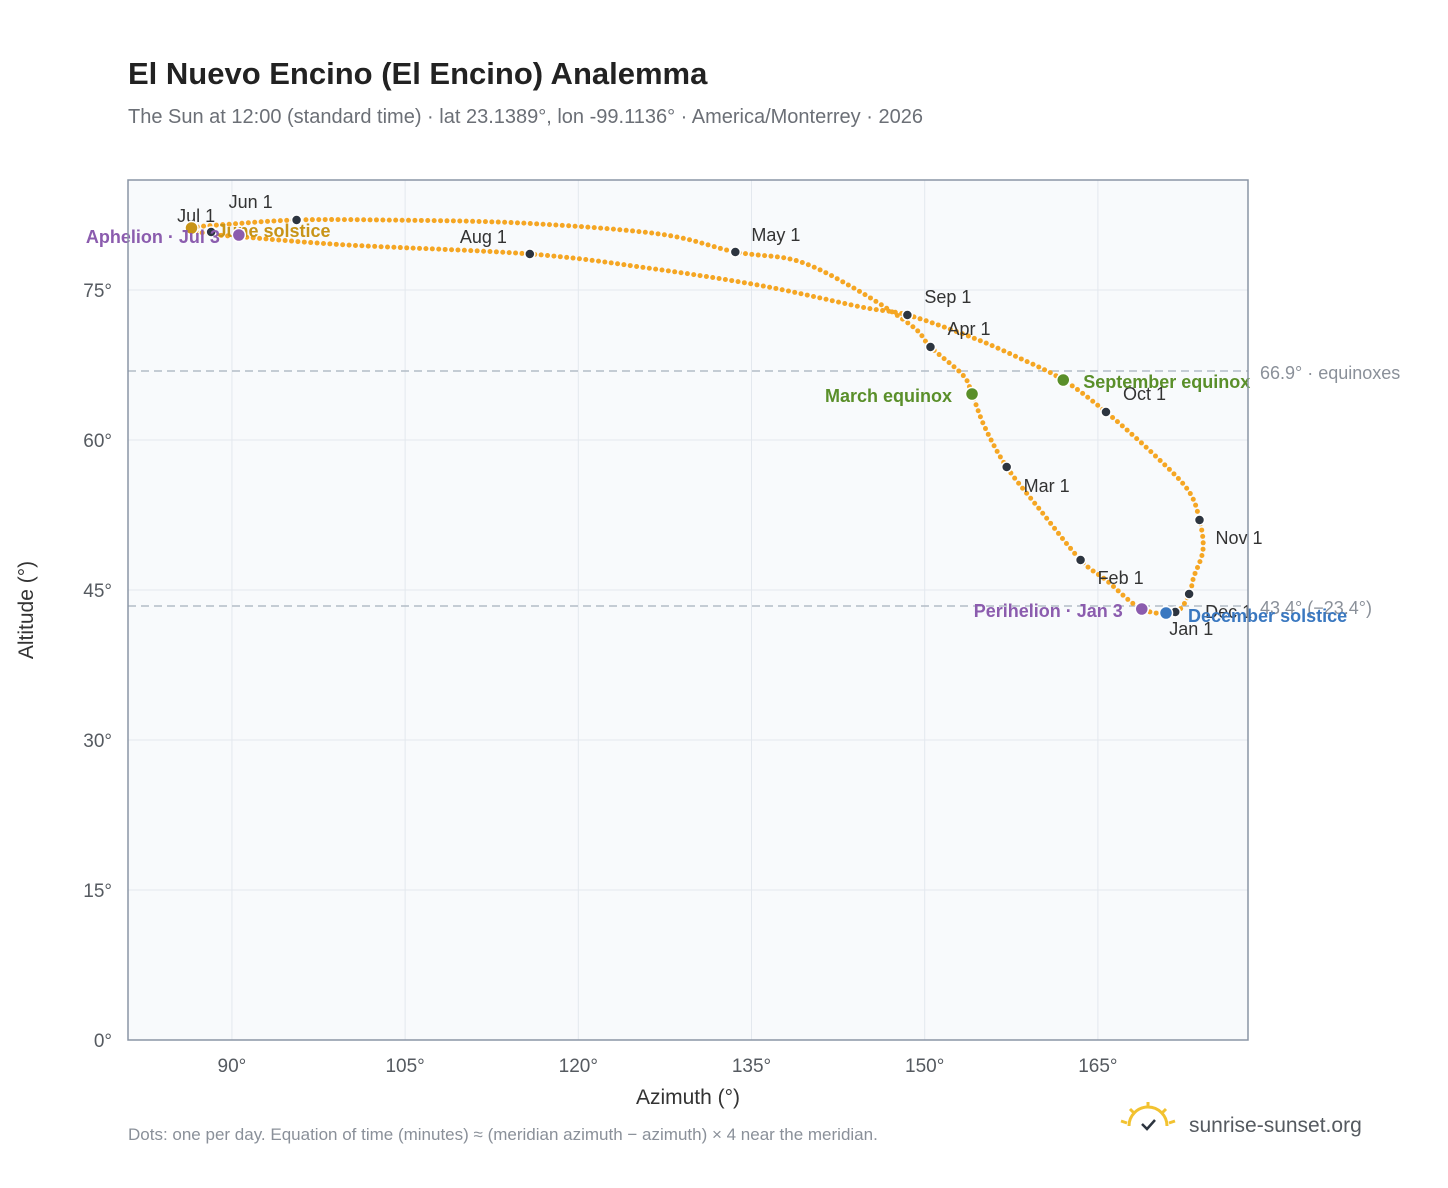 This screenshot has height=1188, width=1448. What do you see at coordinates (888, 396) in the screenshot?
I see `event-label: March equinox` at bounding box center [888, 396].